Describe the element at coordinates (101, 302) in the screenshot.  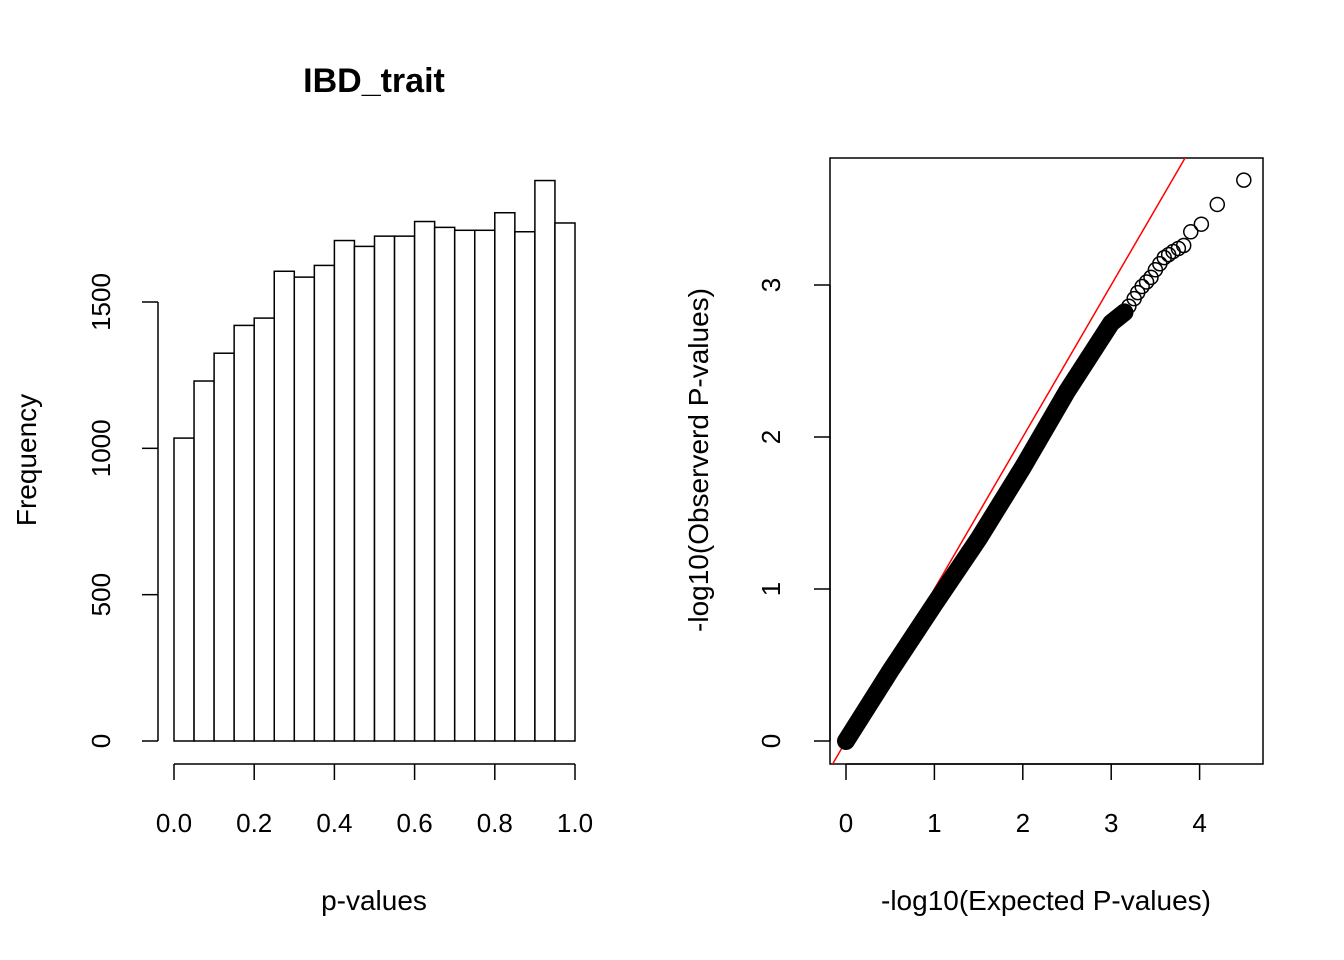
I see `histogram-y-tick-label: 1500` at that location.